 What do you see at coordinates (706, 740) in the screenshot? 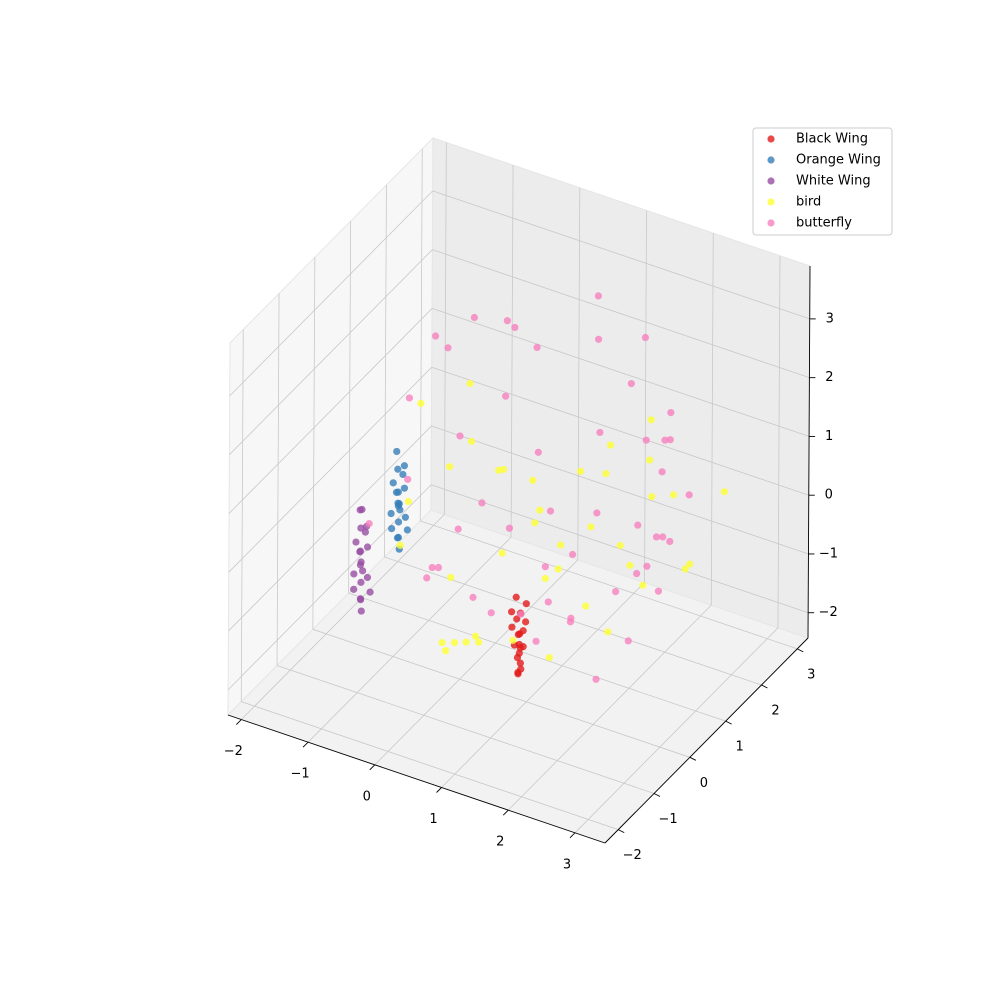
I see `y-axis` at bounding box center [706, 740].